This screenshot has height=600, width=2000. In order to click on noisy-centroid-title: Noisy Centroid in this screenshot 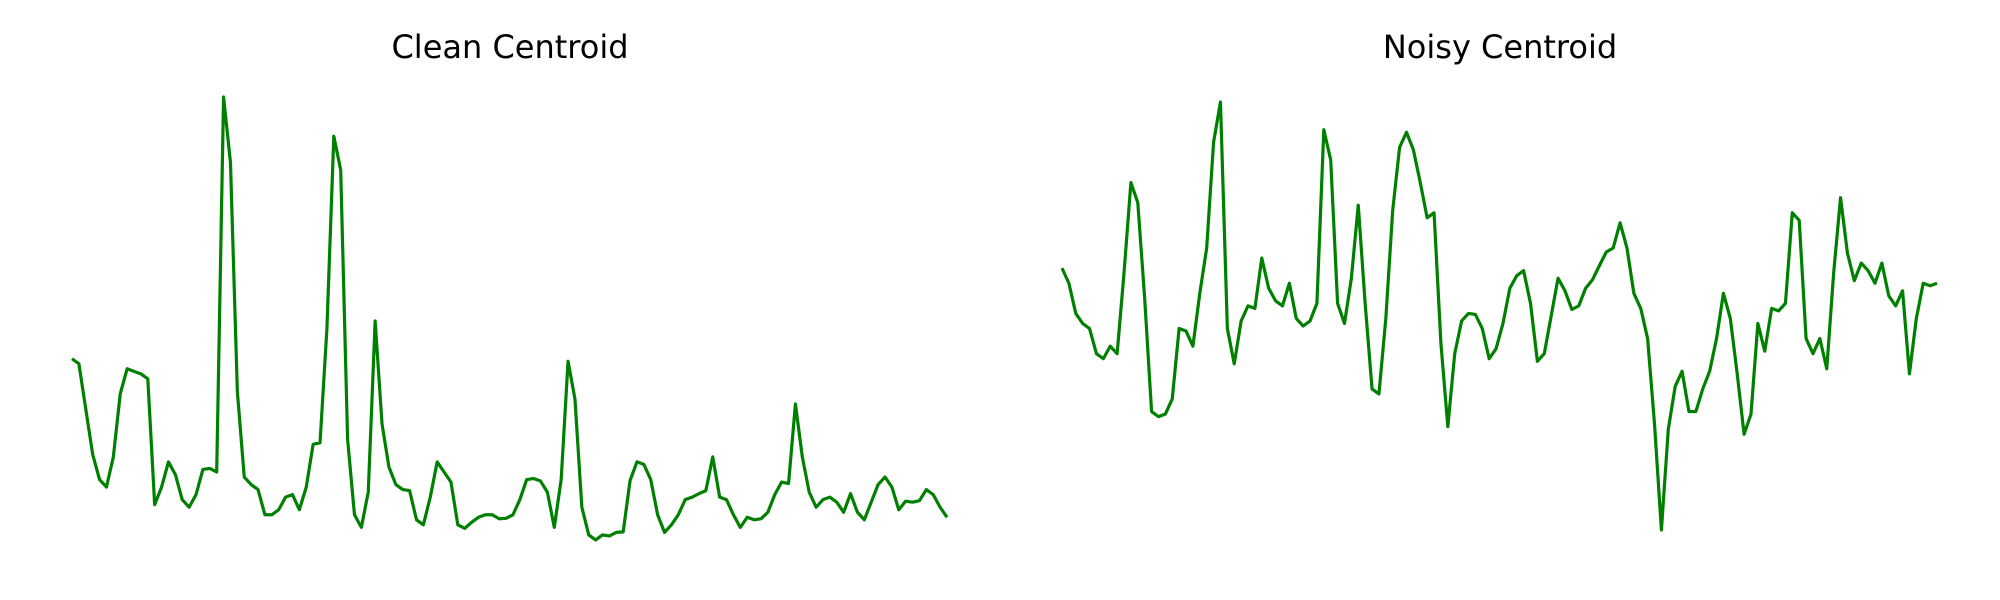, I will do `click(1500, 47)`.